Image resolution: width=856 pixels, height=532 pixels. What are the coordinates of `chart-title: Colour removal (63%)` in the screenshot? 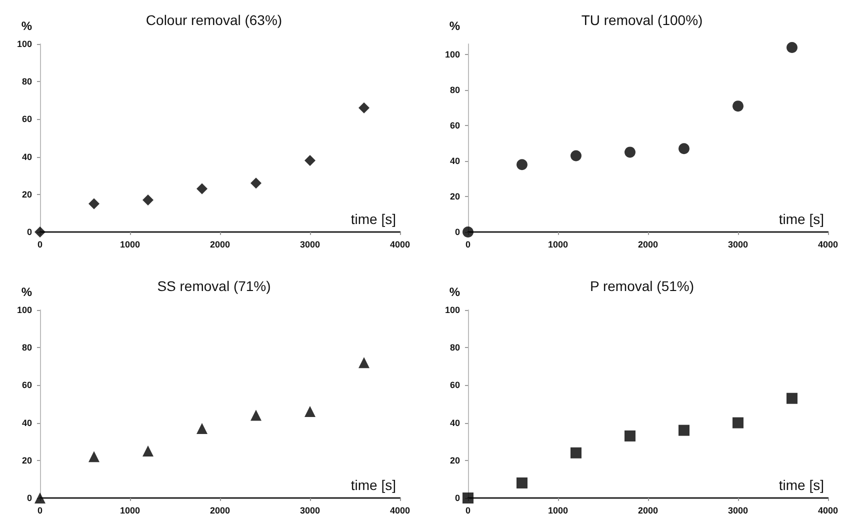 It's located at (214, 20).